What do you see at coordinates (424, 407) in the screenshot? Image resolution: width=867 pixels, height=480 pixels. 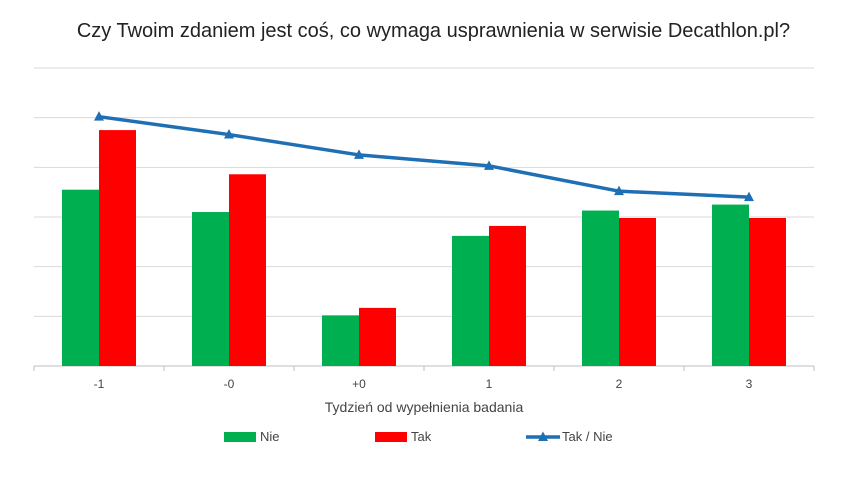 I see `x-axis-title: Tydzień od wypełnienia badania` at bounding box center [424, 407].